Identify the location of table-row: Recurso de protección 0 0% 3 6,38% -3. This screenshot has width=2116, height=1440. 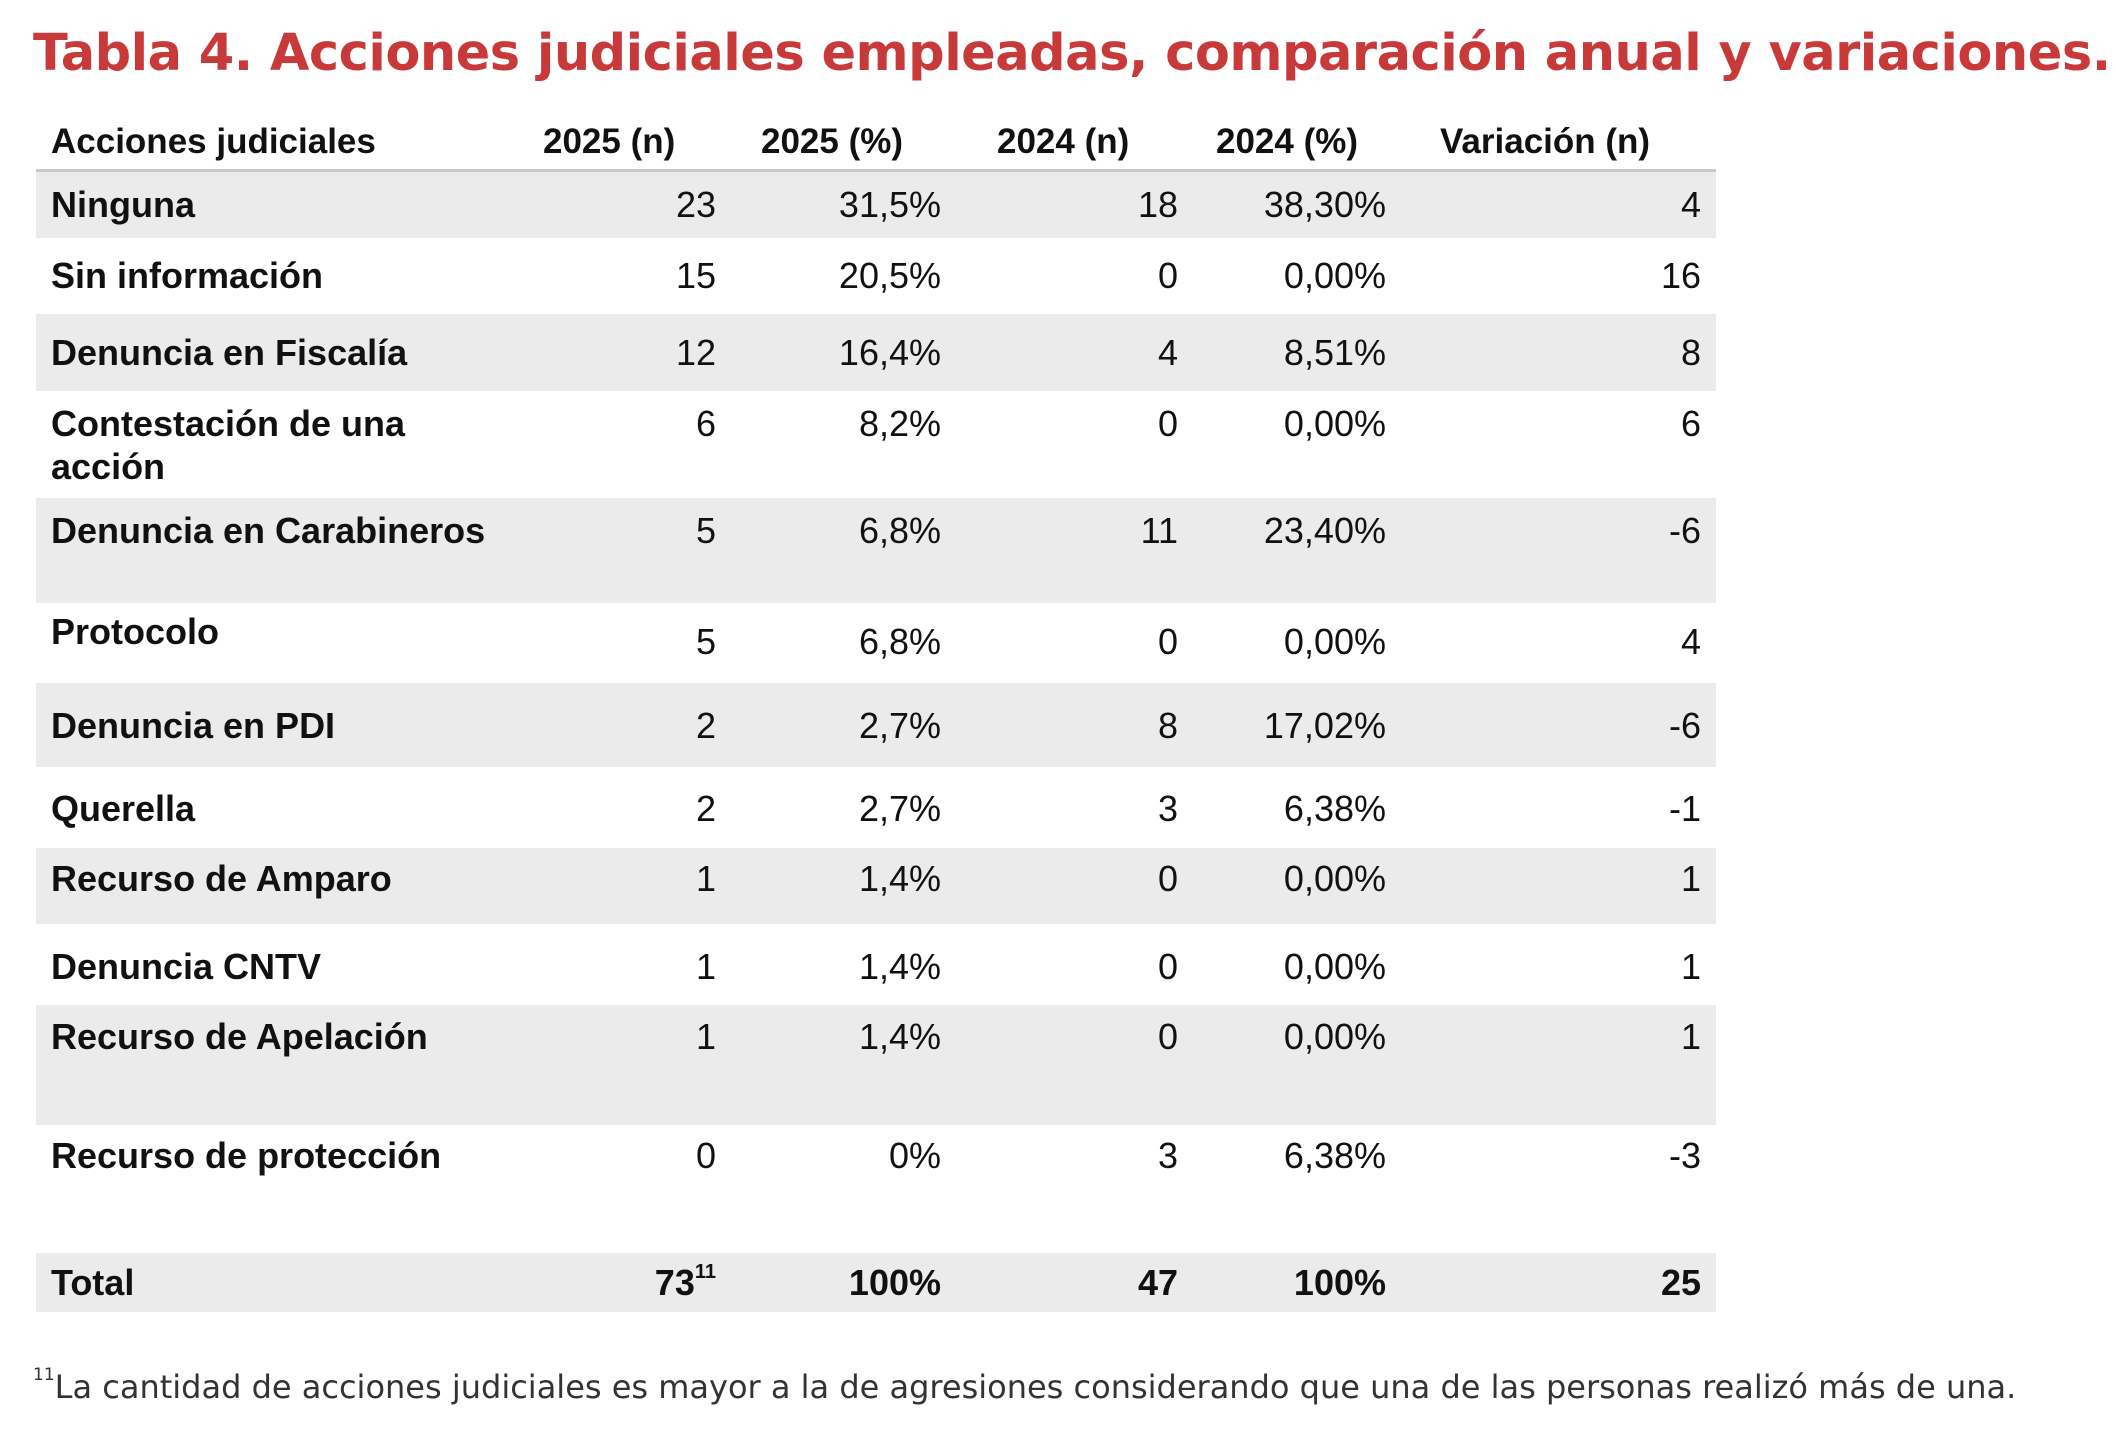
(876, 1181).